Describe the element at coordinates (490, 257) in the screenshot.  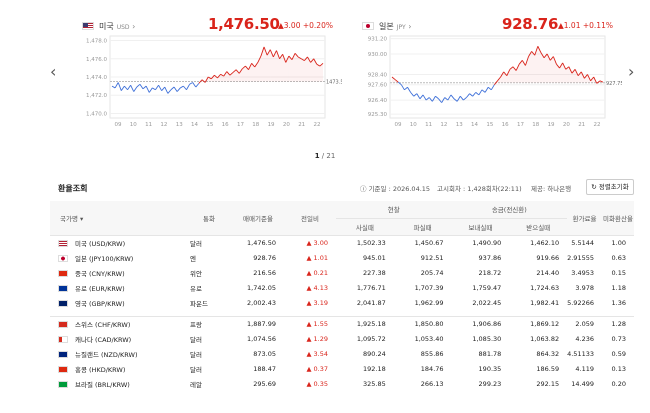
I see `wire-send-cell: 937.86` at that location.